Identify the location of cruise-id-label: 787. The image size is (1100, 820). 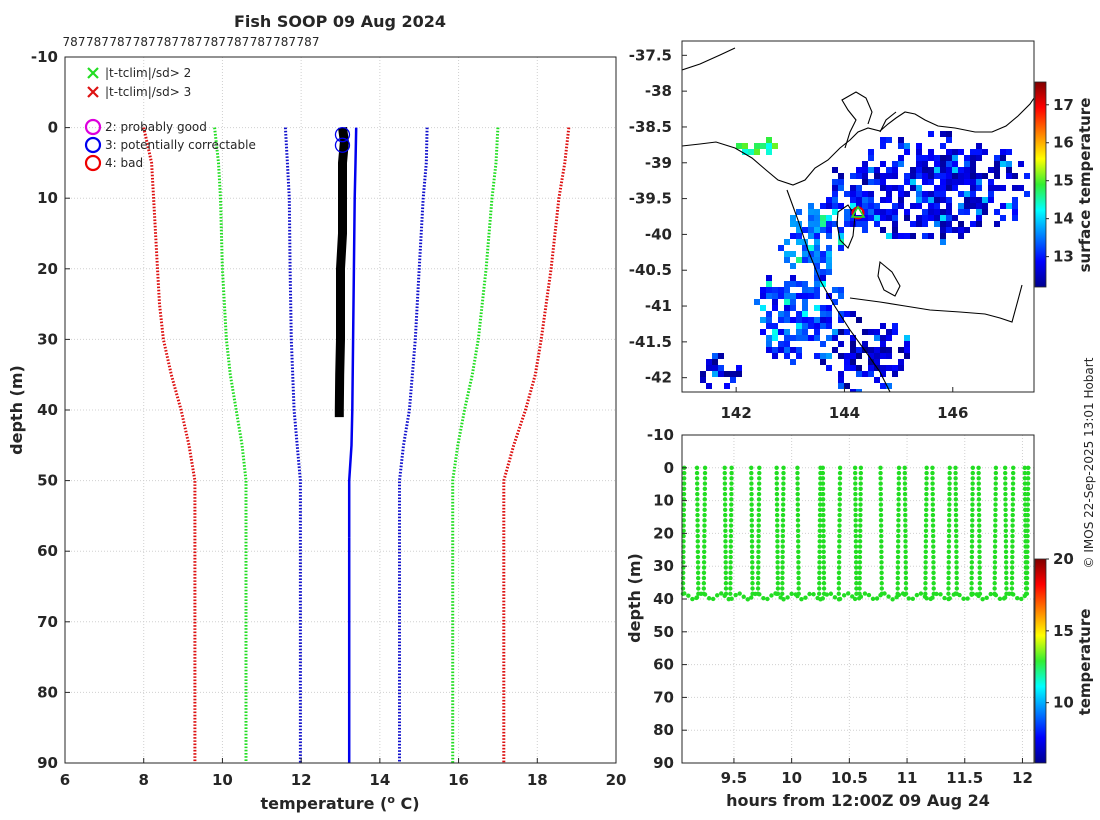
(261, 42).